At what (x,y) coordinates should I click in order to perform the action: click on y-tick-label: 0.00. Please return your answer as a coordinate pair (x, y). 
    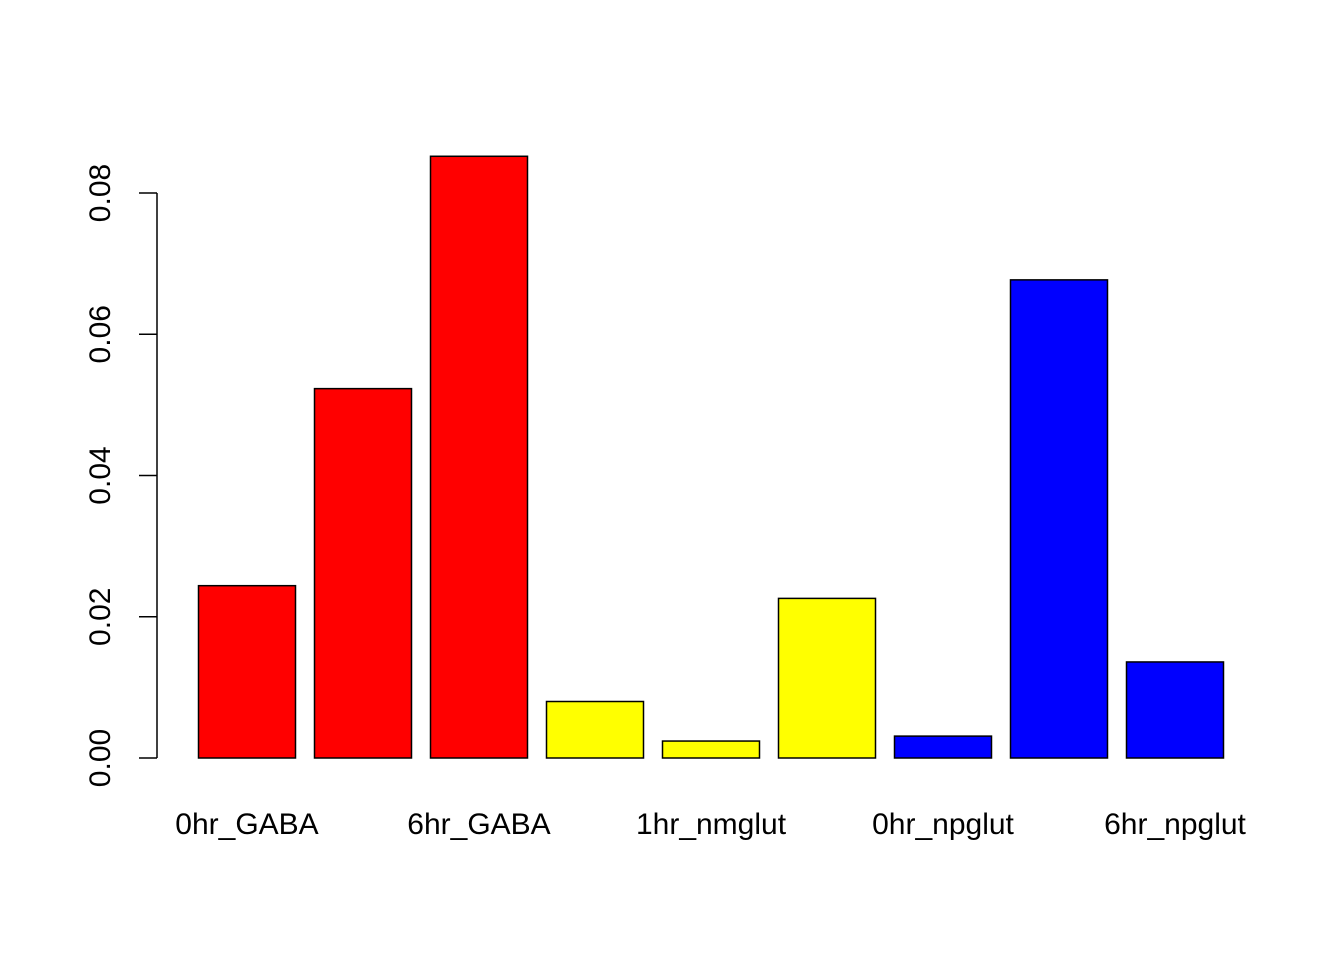
    Looking at the image, I should click on (100, 758).